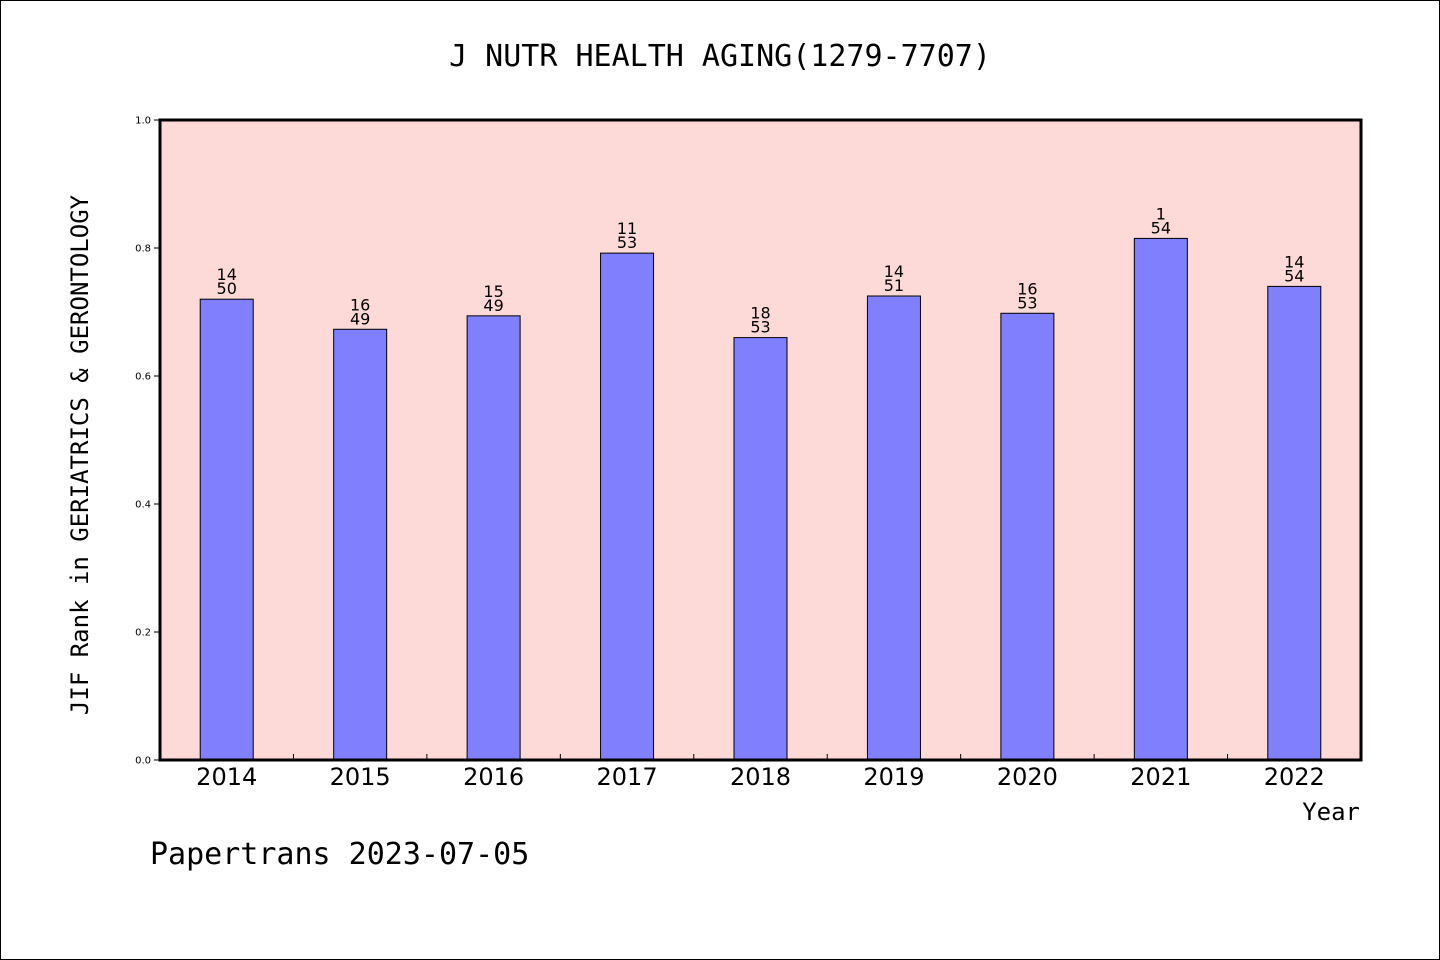 The width and height of the screenshot is (1440, 960). Describe the element at coordinates (1160, 499) in the screenshot. I see `bar-2021` at that location.